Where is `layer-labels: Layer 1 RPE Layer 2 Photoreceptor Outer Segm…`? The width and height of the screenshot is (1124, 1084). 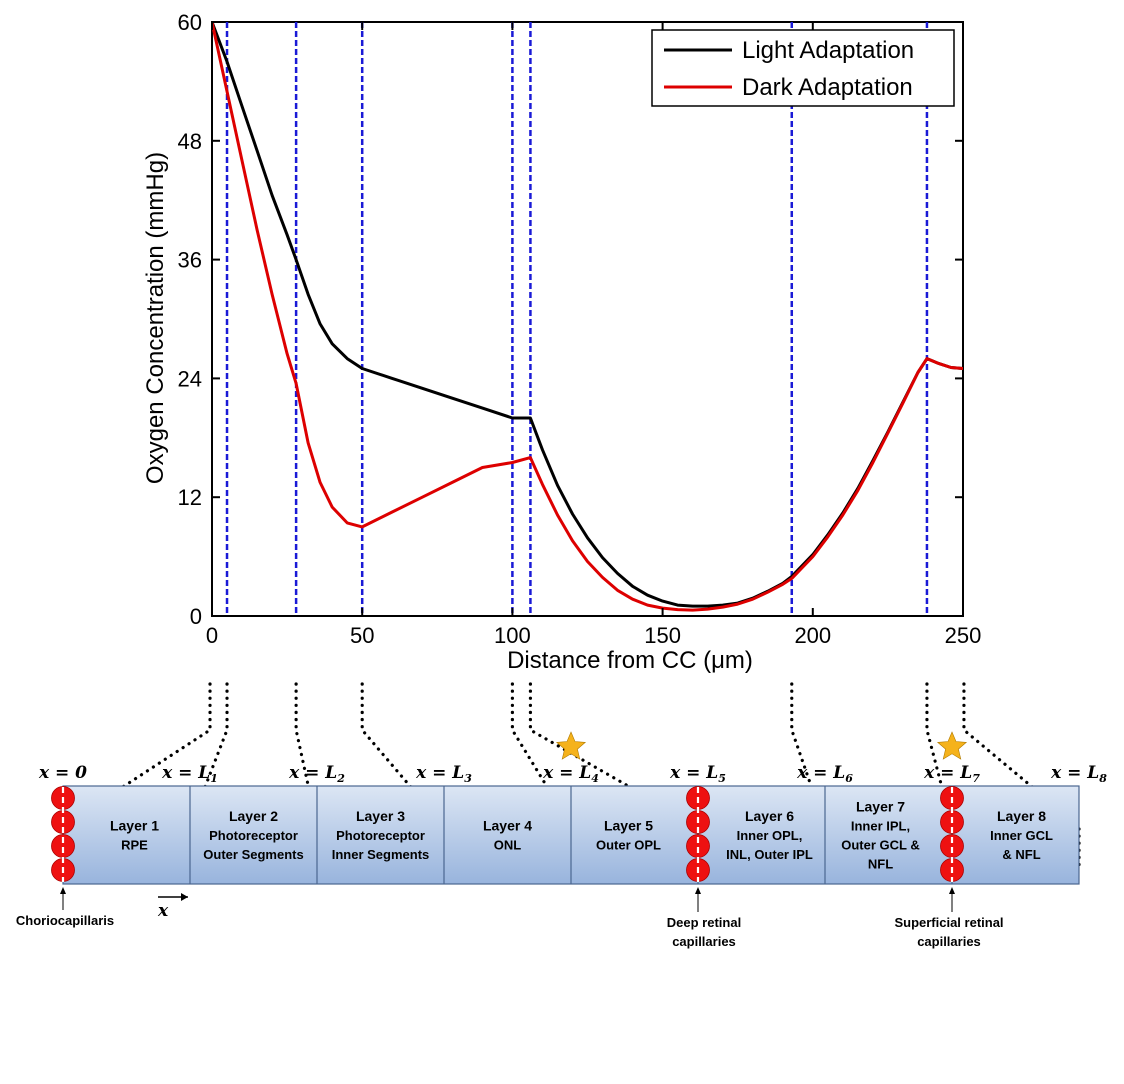
layer-labels: Layer 1 RPE Layer 2 Photoreceptor Outer Segm… is located at coordinates (581, 835).